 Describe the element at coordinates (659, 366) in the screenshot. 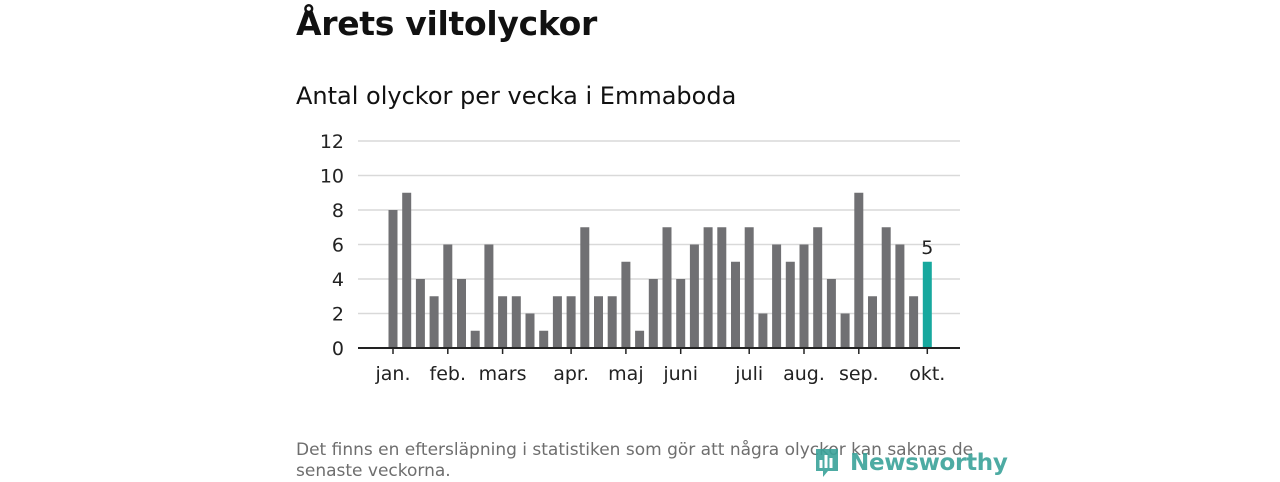

I see `x-axis-ticks: jan. feb. mars apr. maj juni juli aug. sep. okt.` at that location.